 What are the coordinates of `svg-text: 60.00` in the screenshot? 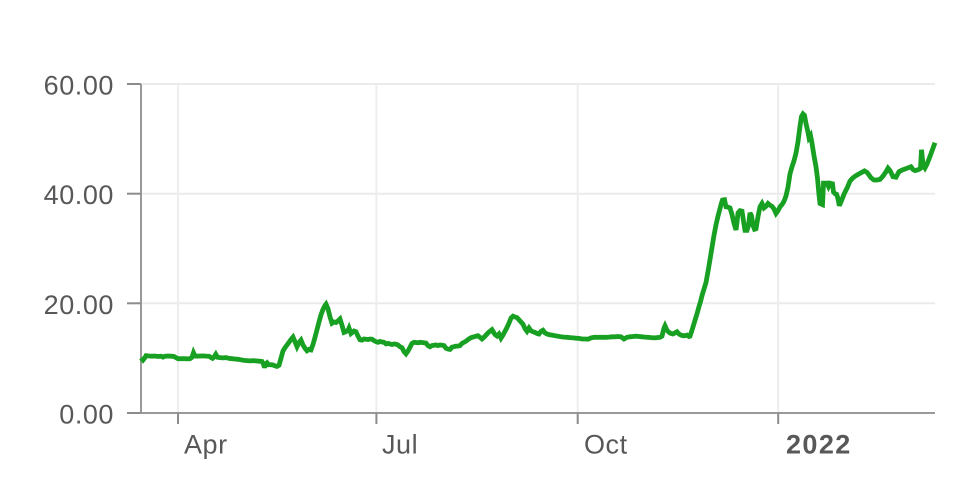 It's located at (79, 86).